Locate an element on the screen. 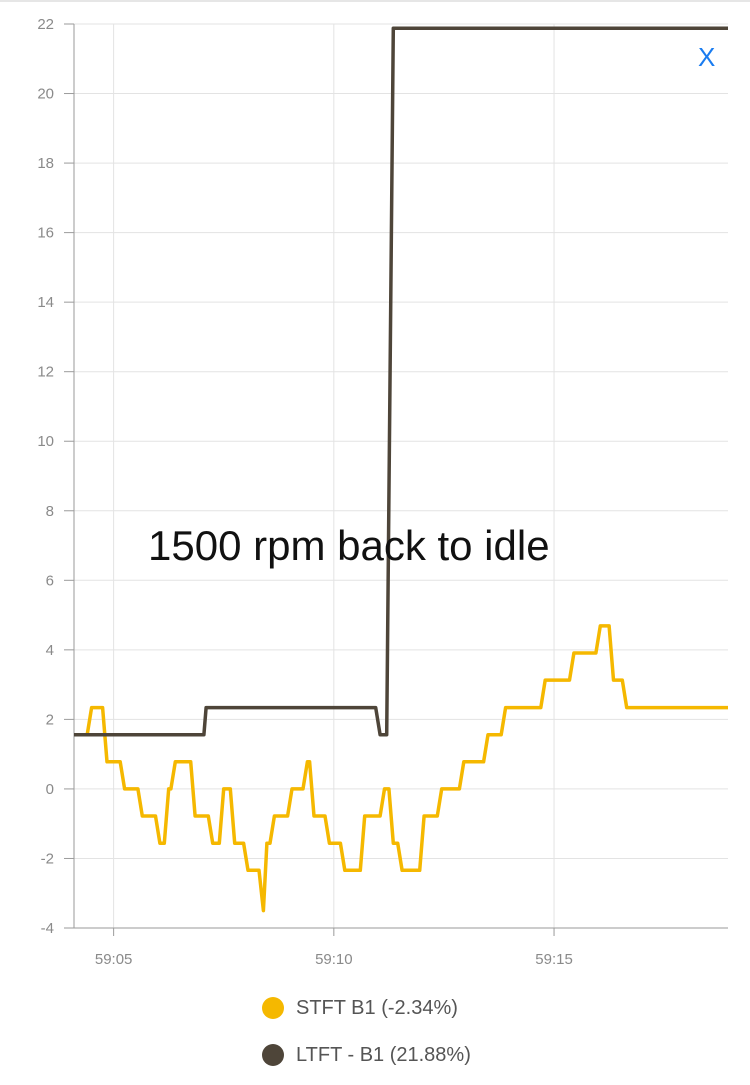  y-tick-label: 10 is located at coordinates (45, 441).